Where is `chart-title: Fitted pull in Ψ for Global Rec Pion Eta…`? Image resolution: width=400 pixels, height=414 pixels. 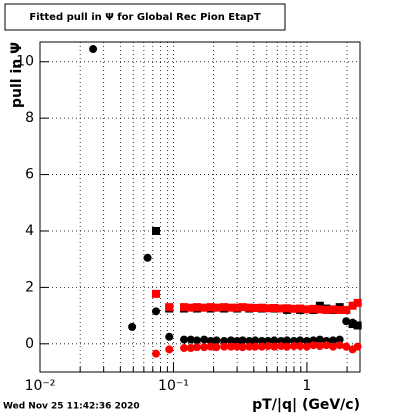
chart-title: Fitted pull in Ψ for Global Rec Pion Eta… is located at coordinates (144, 17).